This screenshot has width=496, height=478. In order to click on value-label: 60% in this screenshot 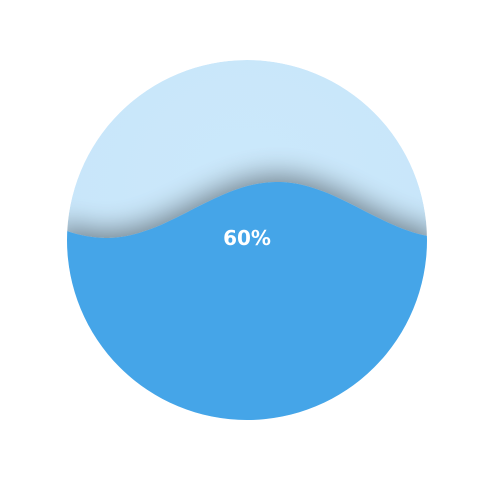, I will do `click(247, 238)`.